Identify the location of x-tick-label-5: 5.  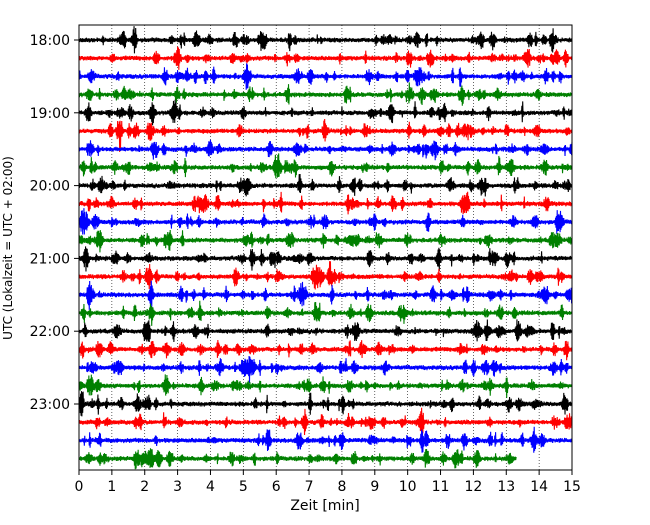
(243, 487).